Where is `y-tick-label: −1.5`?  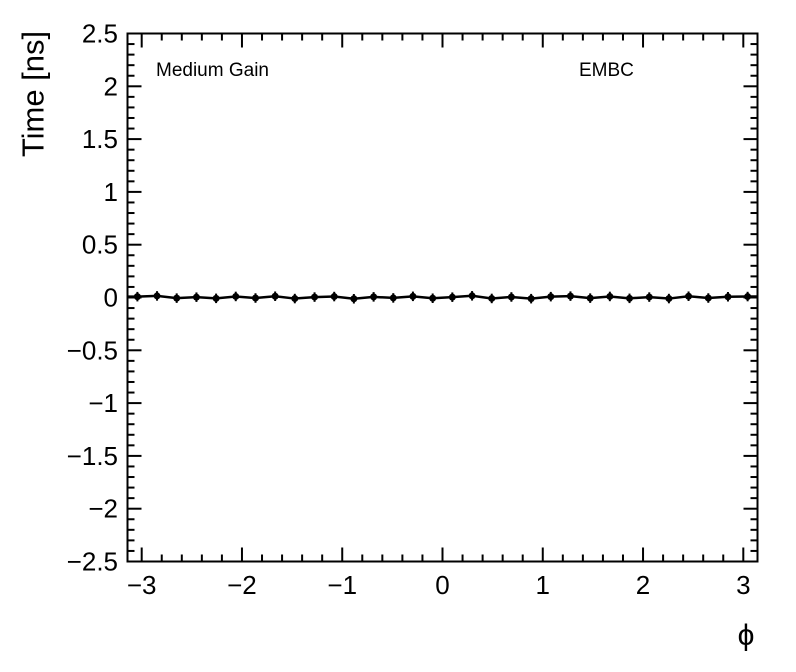
y-tick-label: −1.5 is located at coordinates (92, 456).